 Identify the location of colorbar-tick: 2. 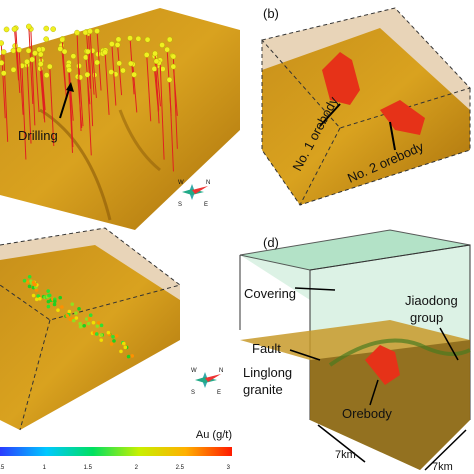
(137, 468).